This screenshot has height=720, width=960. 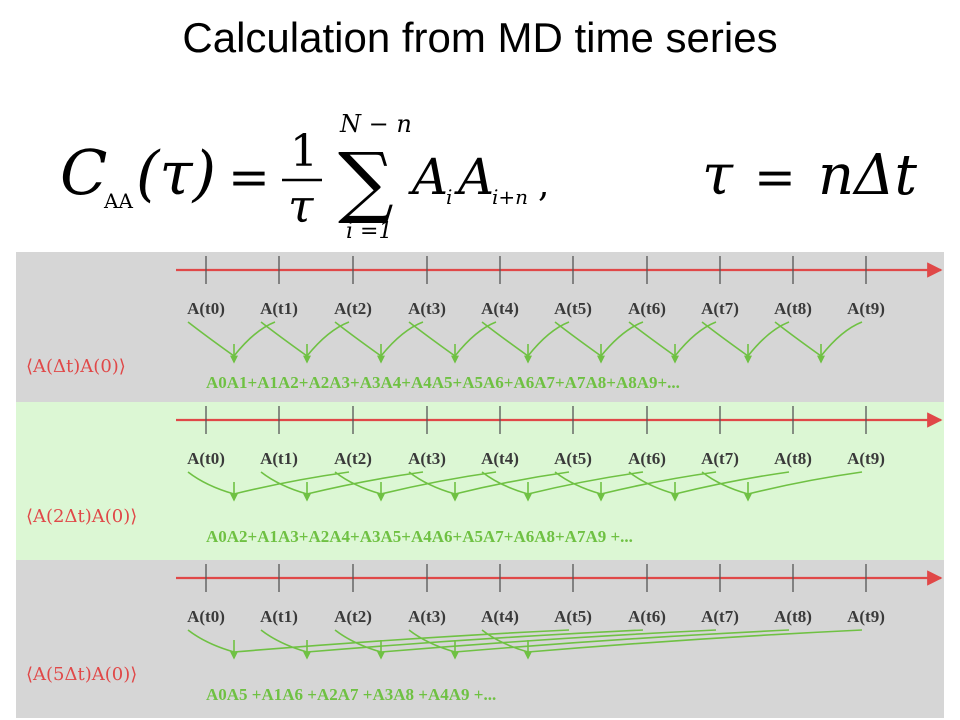 What do you see at coordinates (301, 206) in the screenshot?
I see `formula-fraction-denominator: τ` at bounding box center [301, 206].